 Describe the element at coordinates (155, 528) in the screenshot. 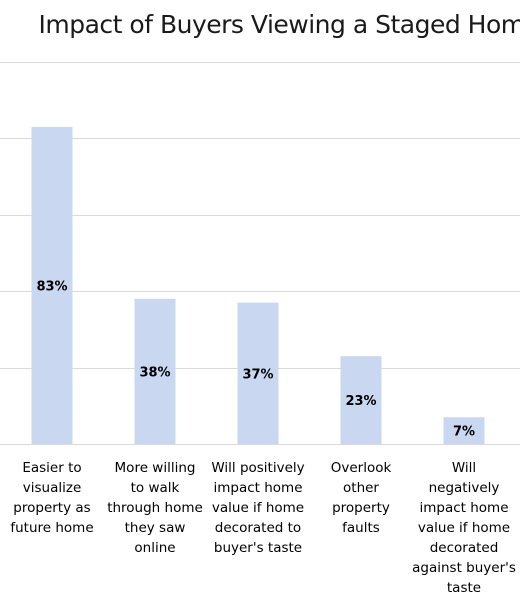

I see `tick-label: they saw` at that location.